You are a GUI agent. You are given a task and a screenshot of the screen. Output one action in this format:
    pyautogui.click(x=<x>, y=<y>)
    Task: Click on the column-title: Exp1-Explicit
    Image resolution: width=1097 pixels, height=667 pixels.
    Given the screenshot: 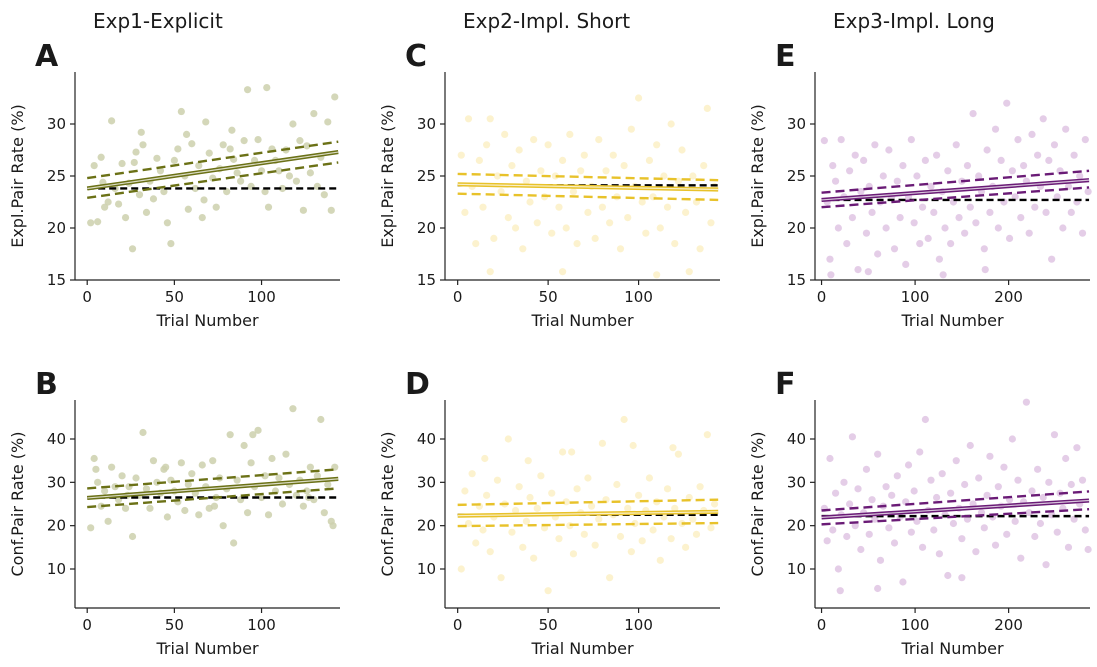 What is the action you would take?
    pyautogui.click(x=158, y=21)
    